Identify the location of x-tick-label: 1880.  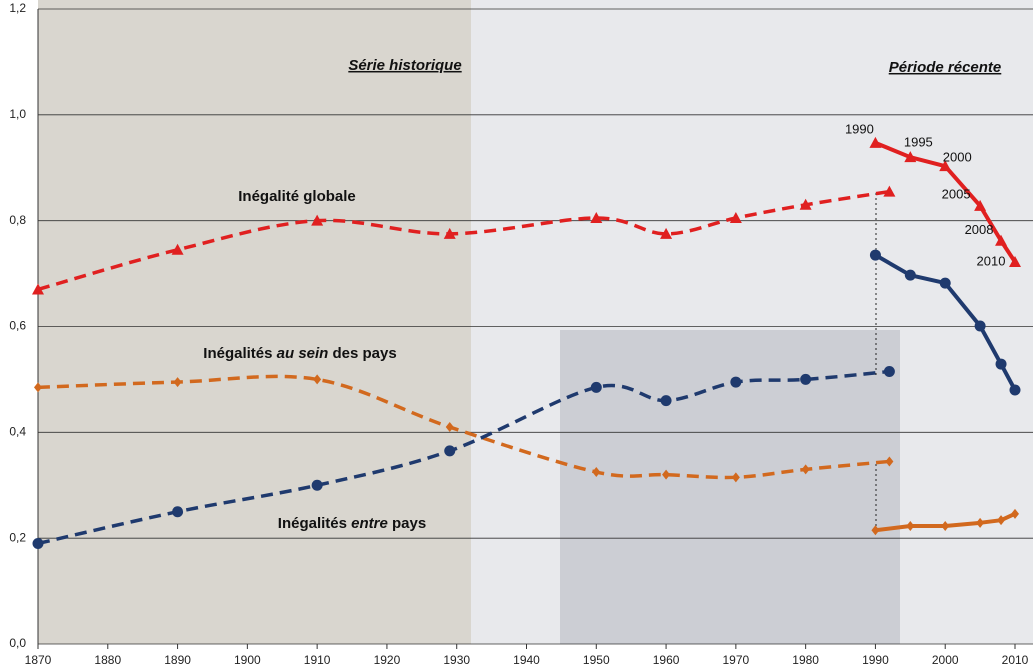
(107, 660).